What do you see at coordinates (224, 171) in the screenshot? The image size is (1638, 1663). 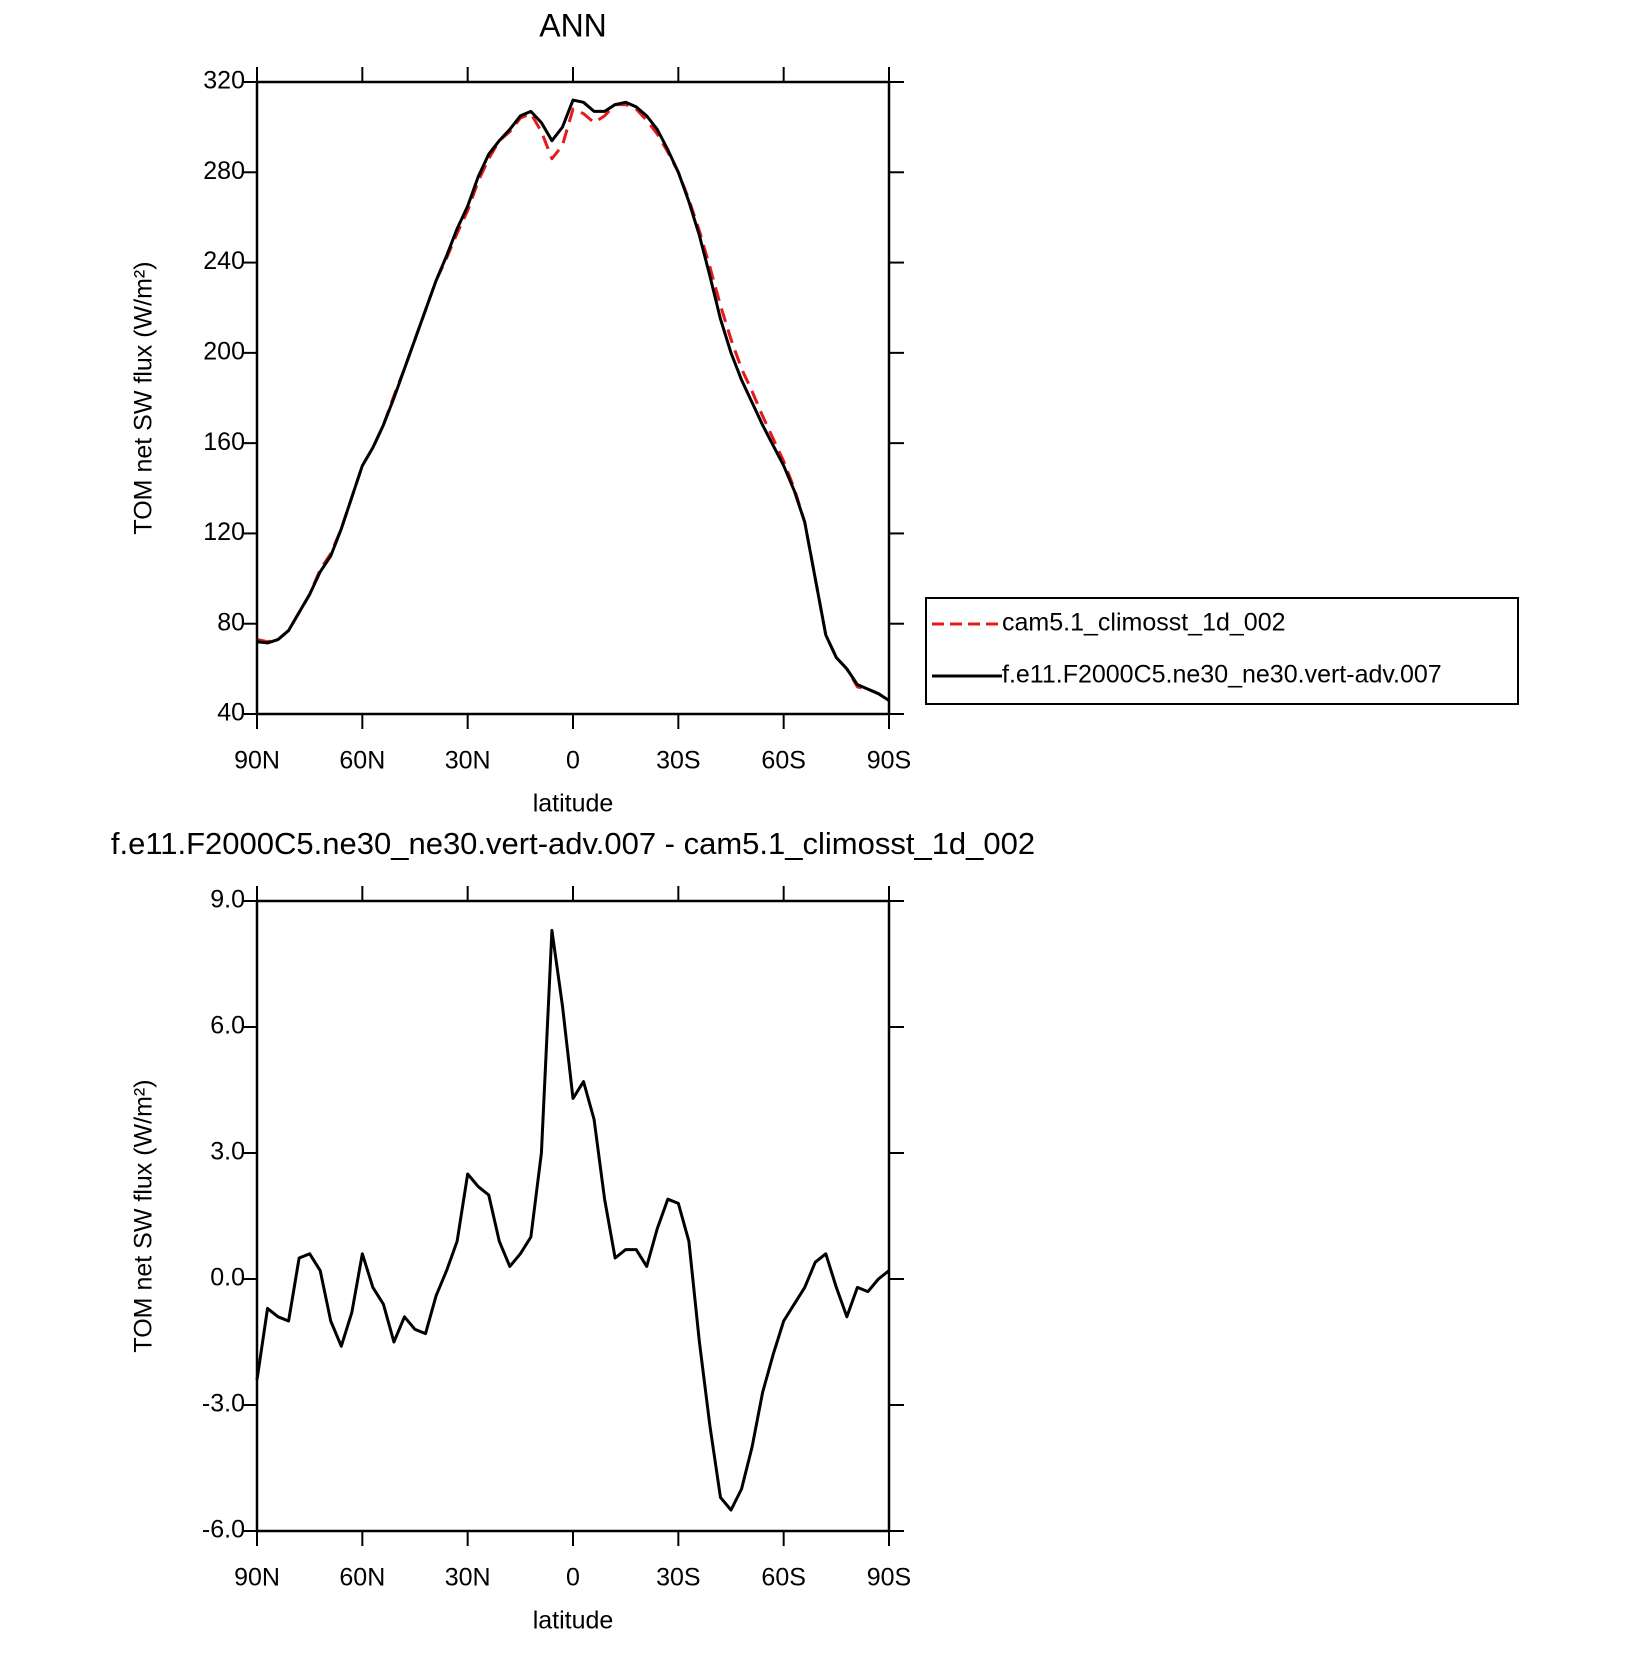 I see `y-tick-label: 280` at bounding box center [224, 171].